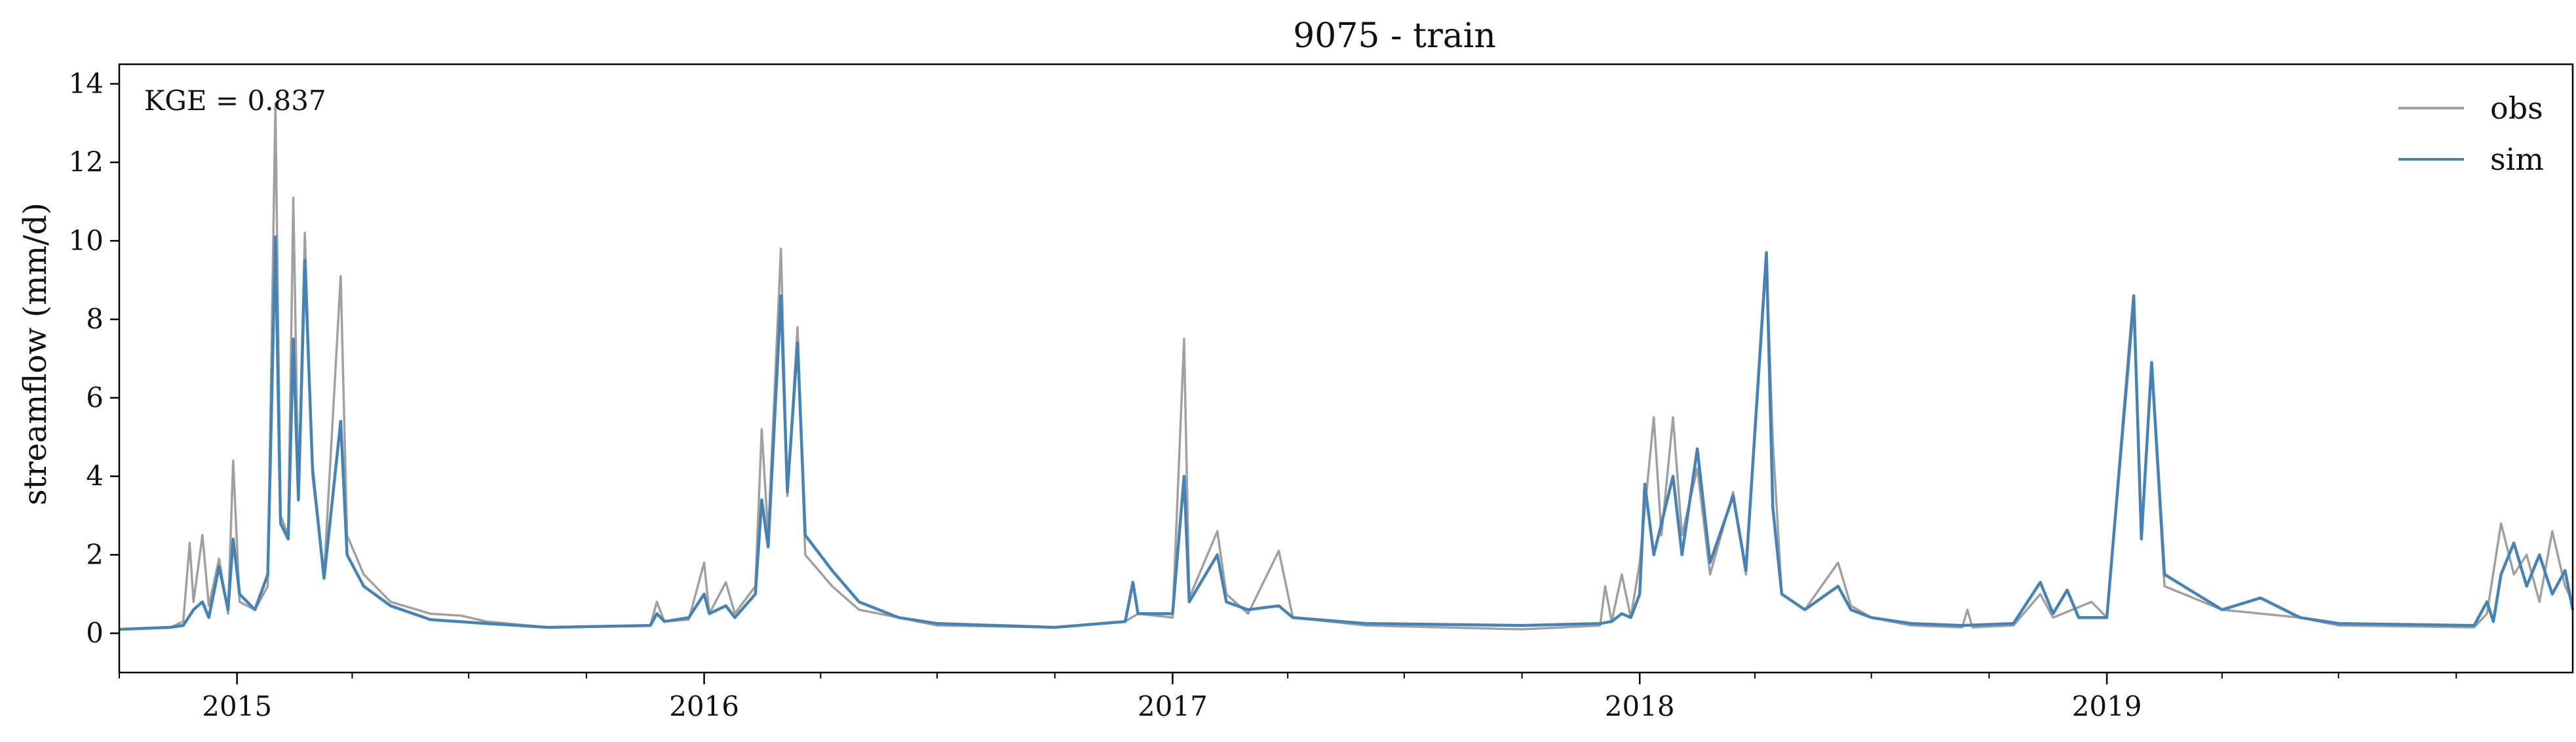  What do you see at coordinates (237, 706) in the screenshot?
I see `x-tick-label: 2015` at bounding box center [237, 706].